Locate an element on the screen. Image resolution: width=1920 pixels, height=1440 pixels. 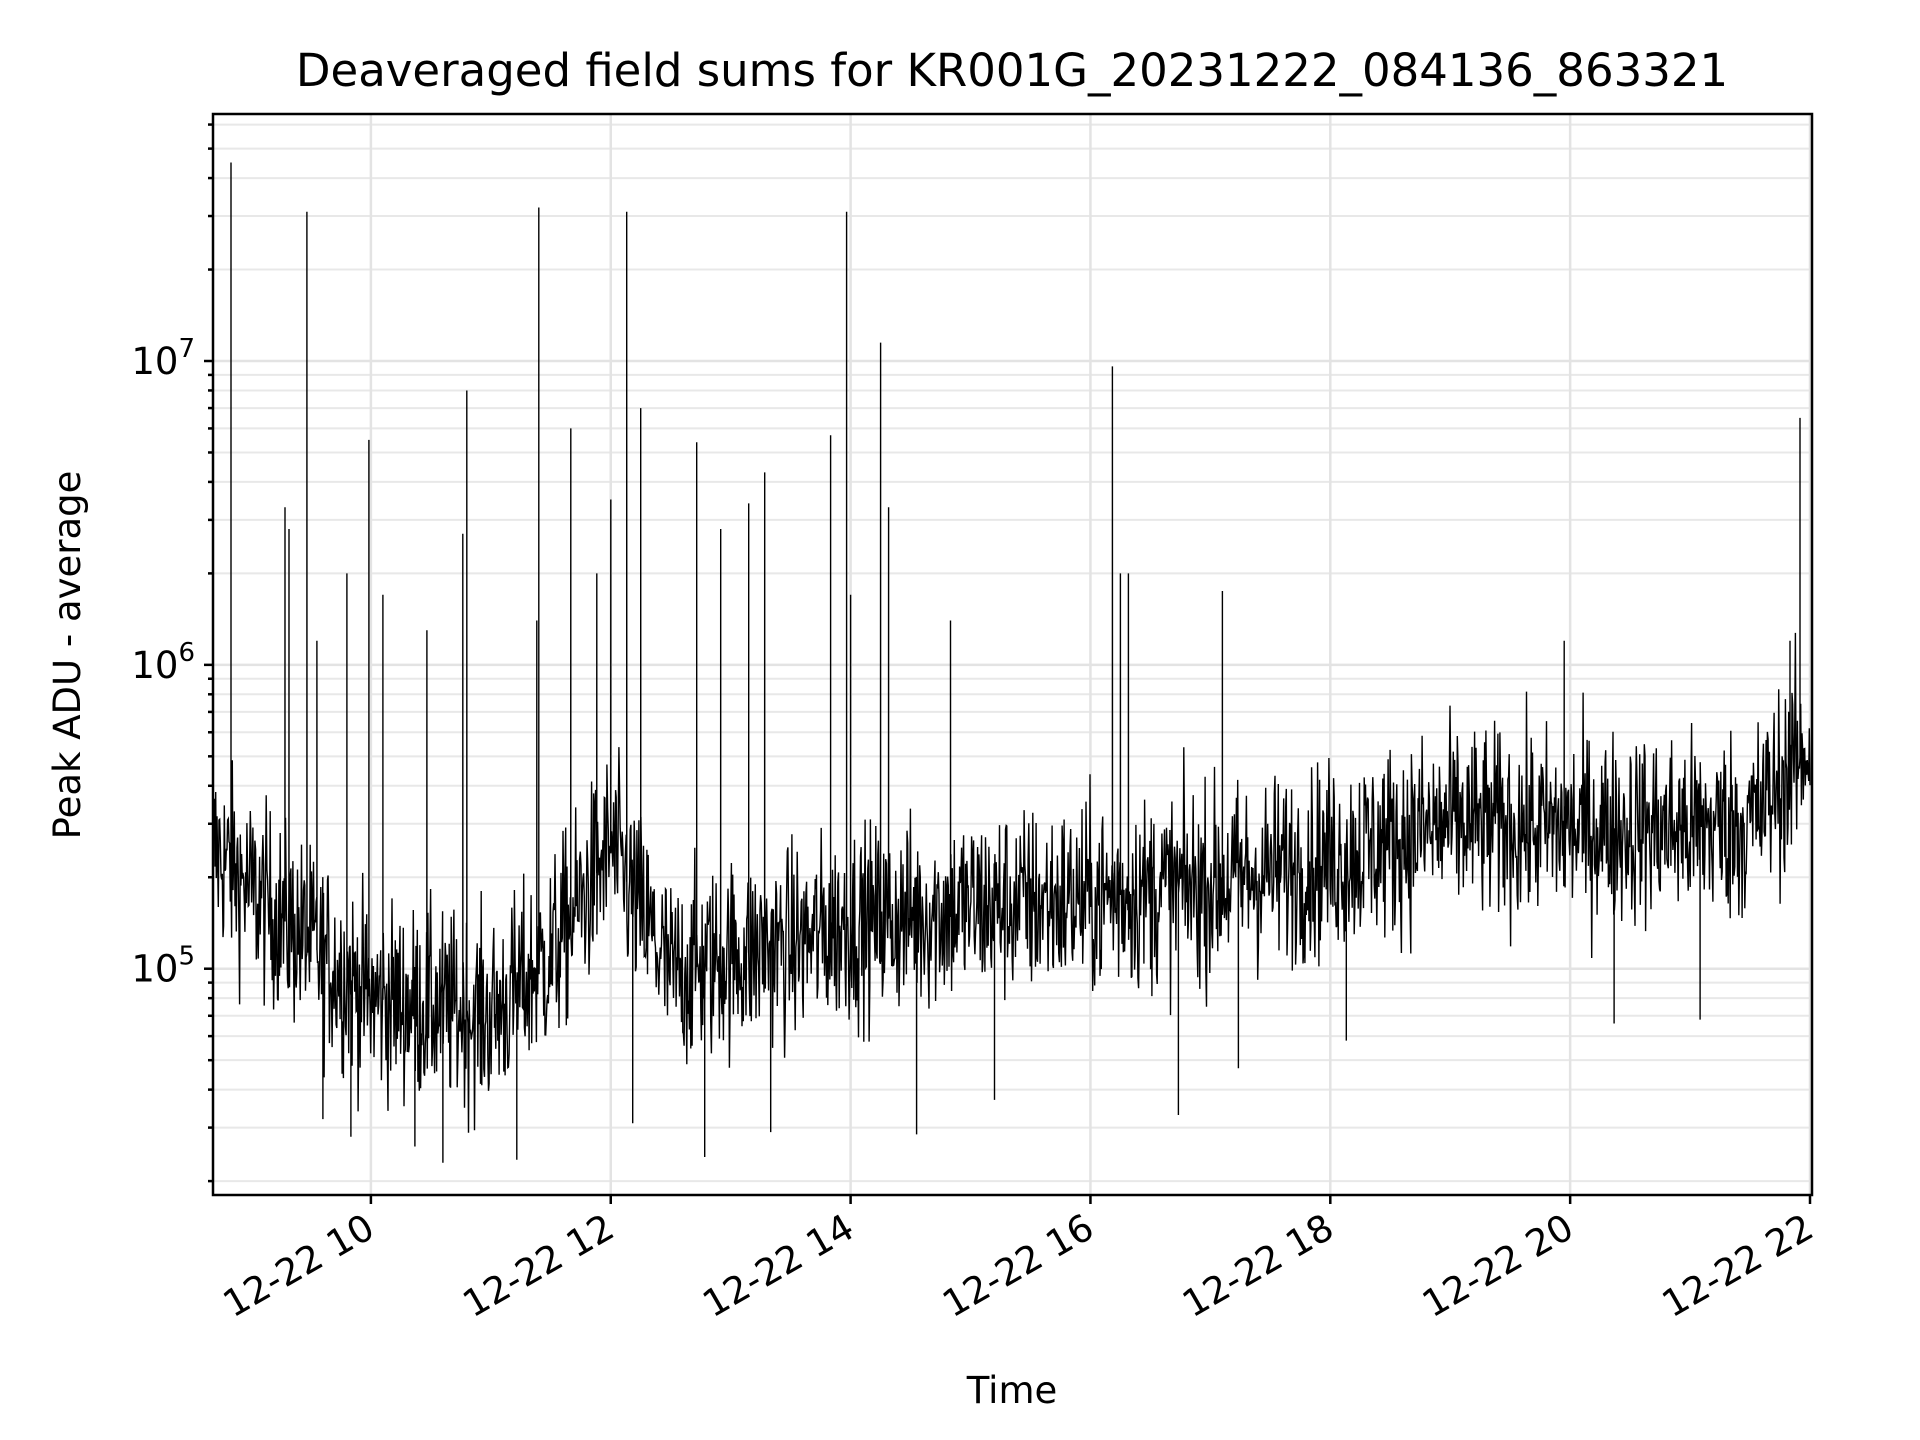
x-axis-label: Time is located at coordinates (1012, 1390).